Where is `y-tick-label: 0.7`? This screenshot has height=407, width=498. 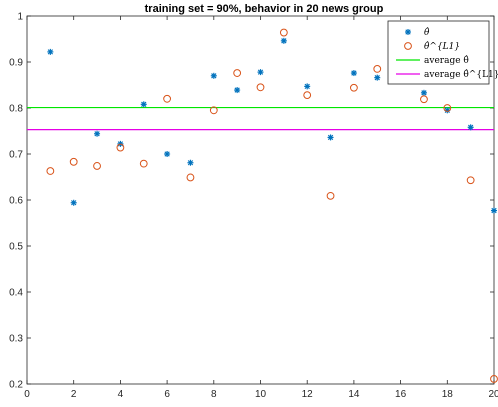
y-tick-label: 0.7 is located at coordinates (16, 155).